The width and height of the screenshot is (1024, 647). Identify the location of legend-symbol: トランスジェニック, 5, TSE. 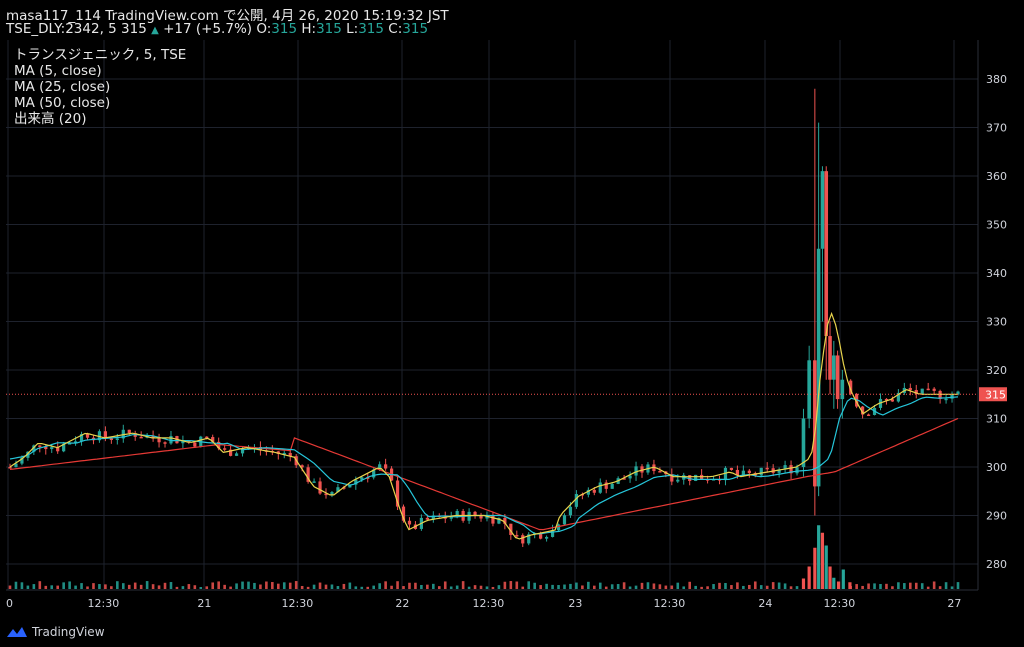
(100, 55).